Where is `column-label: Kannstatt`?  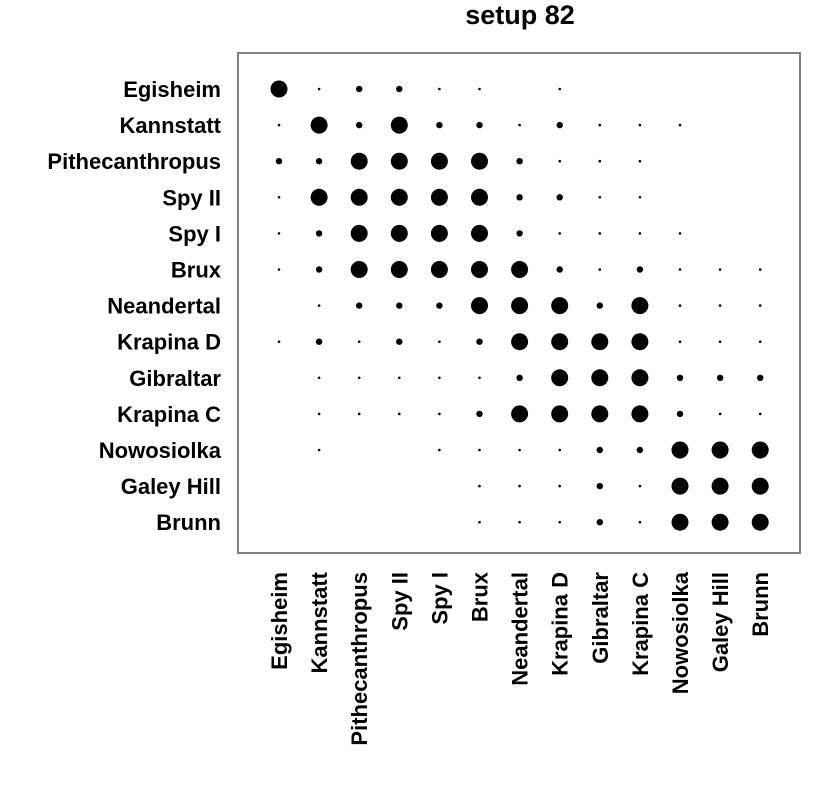
column-label: Kannstatt is located at coordinates (319, 622).